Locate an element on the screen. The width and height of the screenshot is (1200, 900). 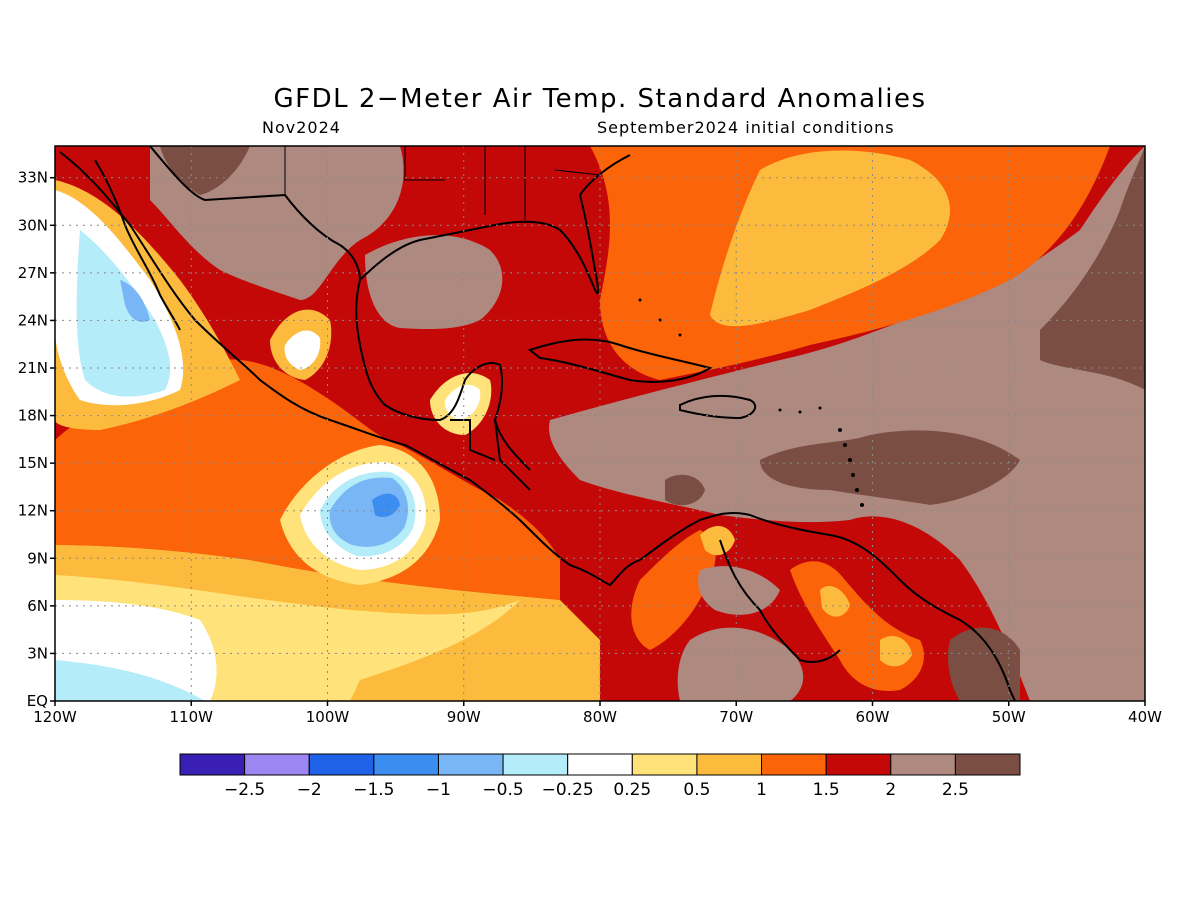
coast-gulf is located at coordinates (443, 375).